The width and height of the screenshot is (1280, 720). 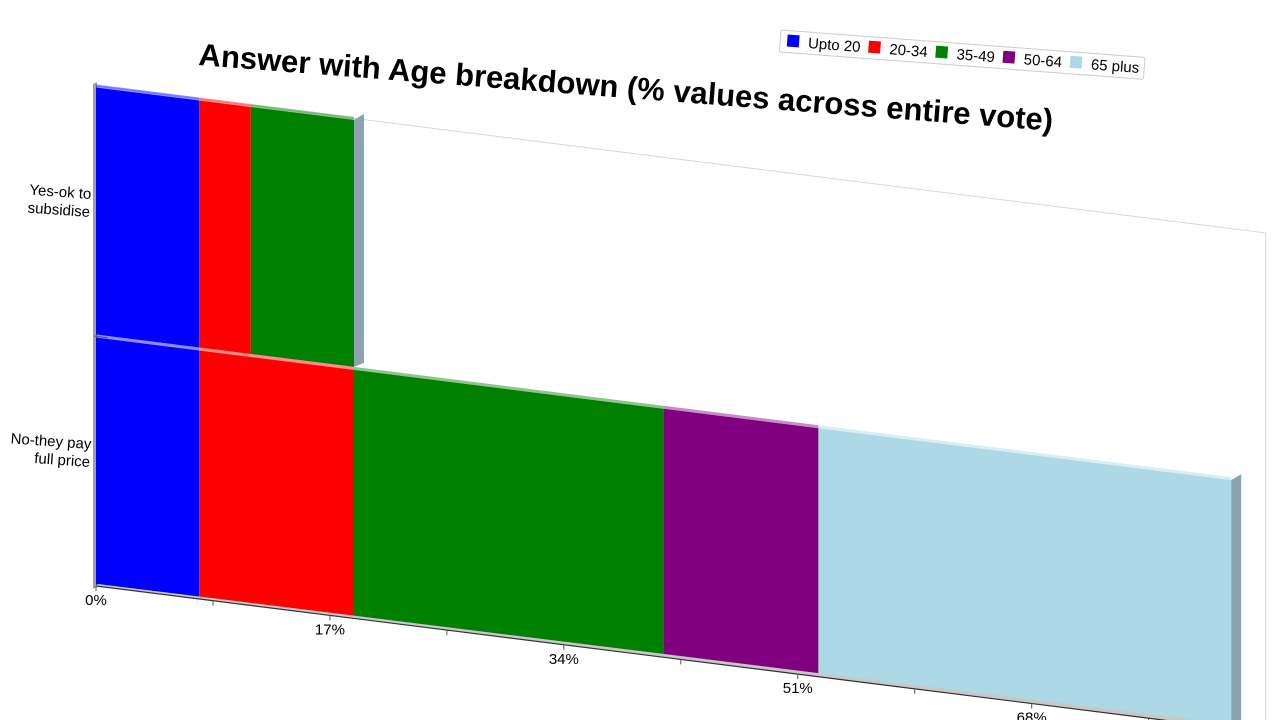 What do you see at coordinates (909, 51) in the screenshot?
I see `legend-label: 20-34` at bounding box center [909, 51].